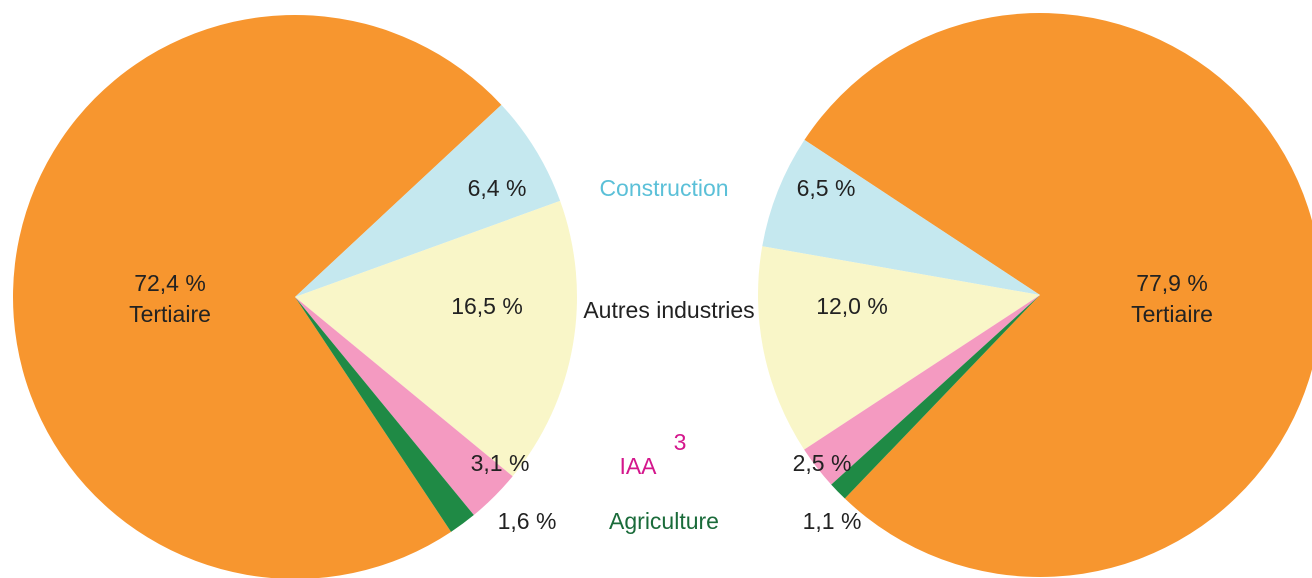  I want to click on category-label: Autres industries, so click(668, 310).